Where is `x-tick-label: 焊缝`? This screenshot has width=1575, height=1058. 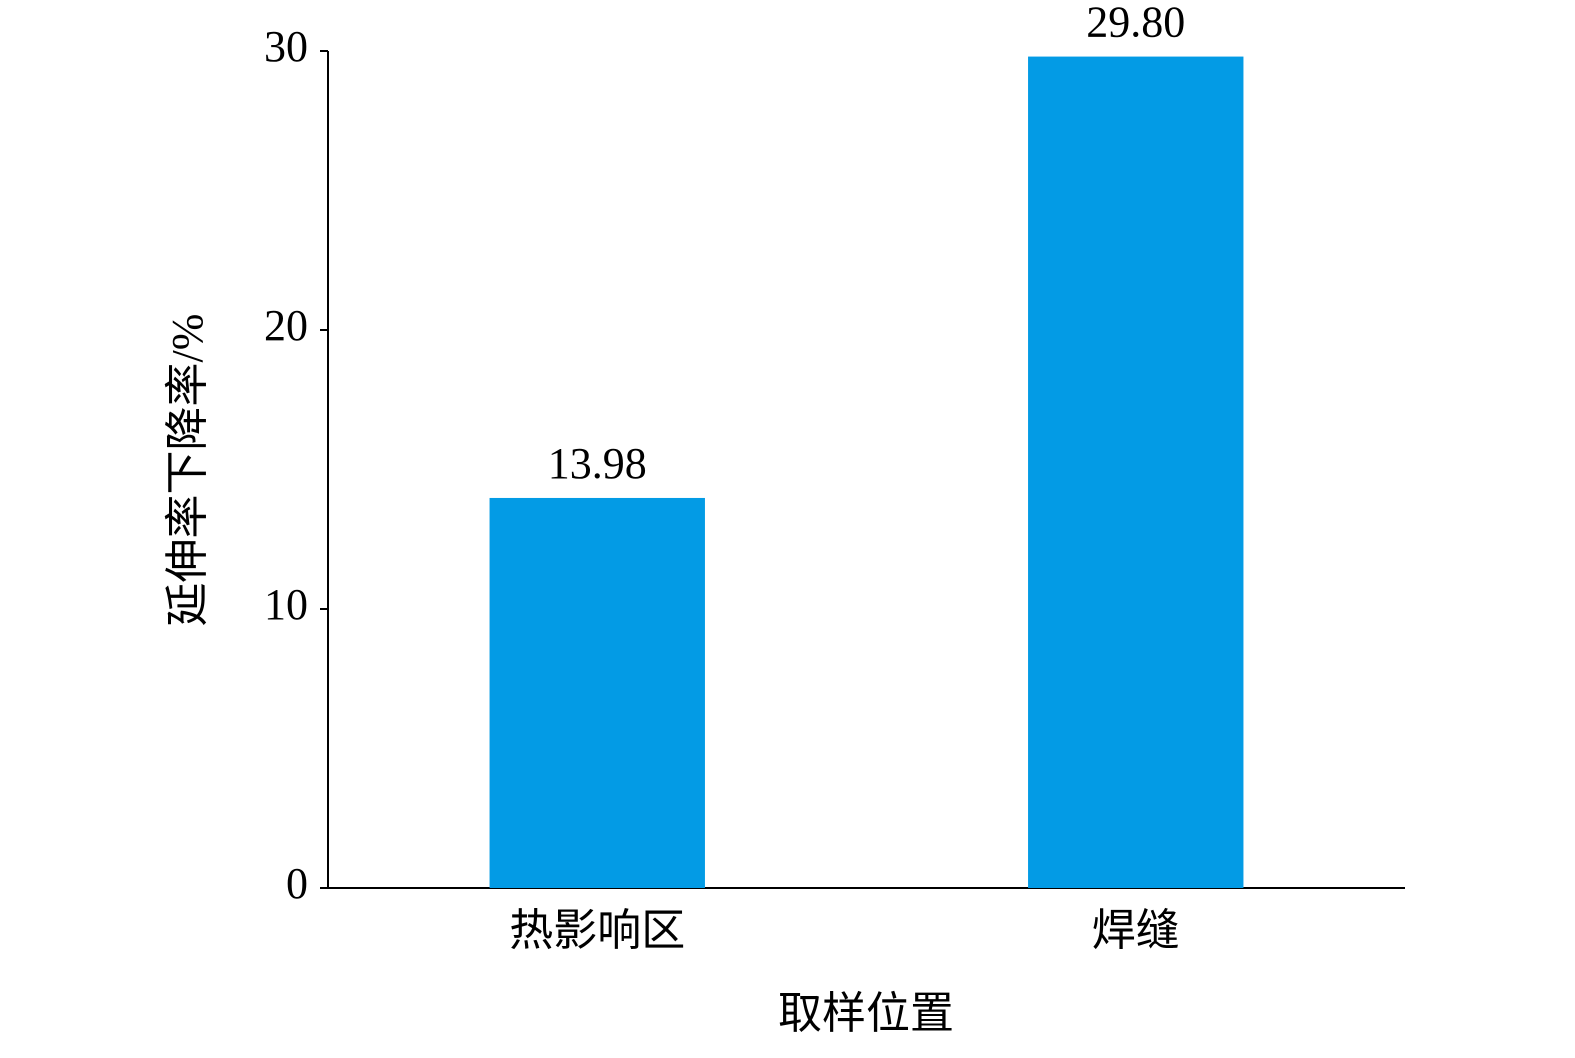 x-tick-label: 焊缝 is located at coordinates (1136, 930).